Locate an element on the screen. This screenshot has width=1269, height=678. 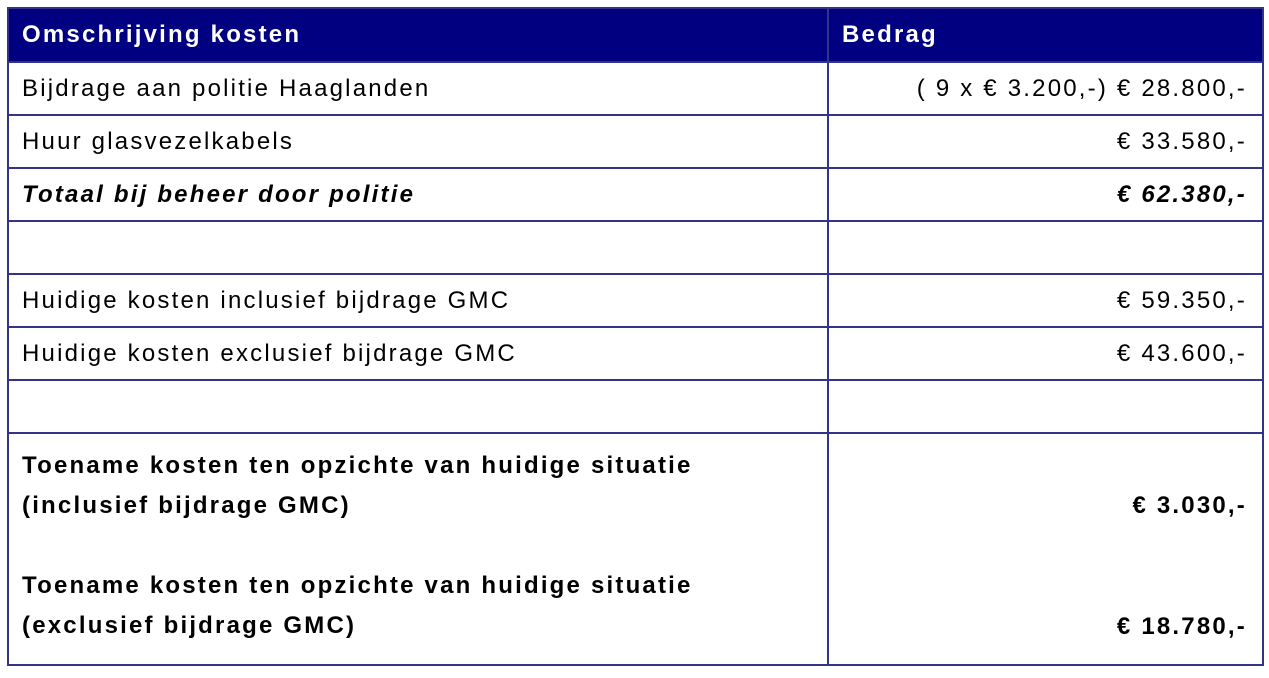
summary-incl-line2: (inclusief bijdrage GMC) is located at coordinates (186, 505).